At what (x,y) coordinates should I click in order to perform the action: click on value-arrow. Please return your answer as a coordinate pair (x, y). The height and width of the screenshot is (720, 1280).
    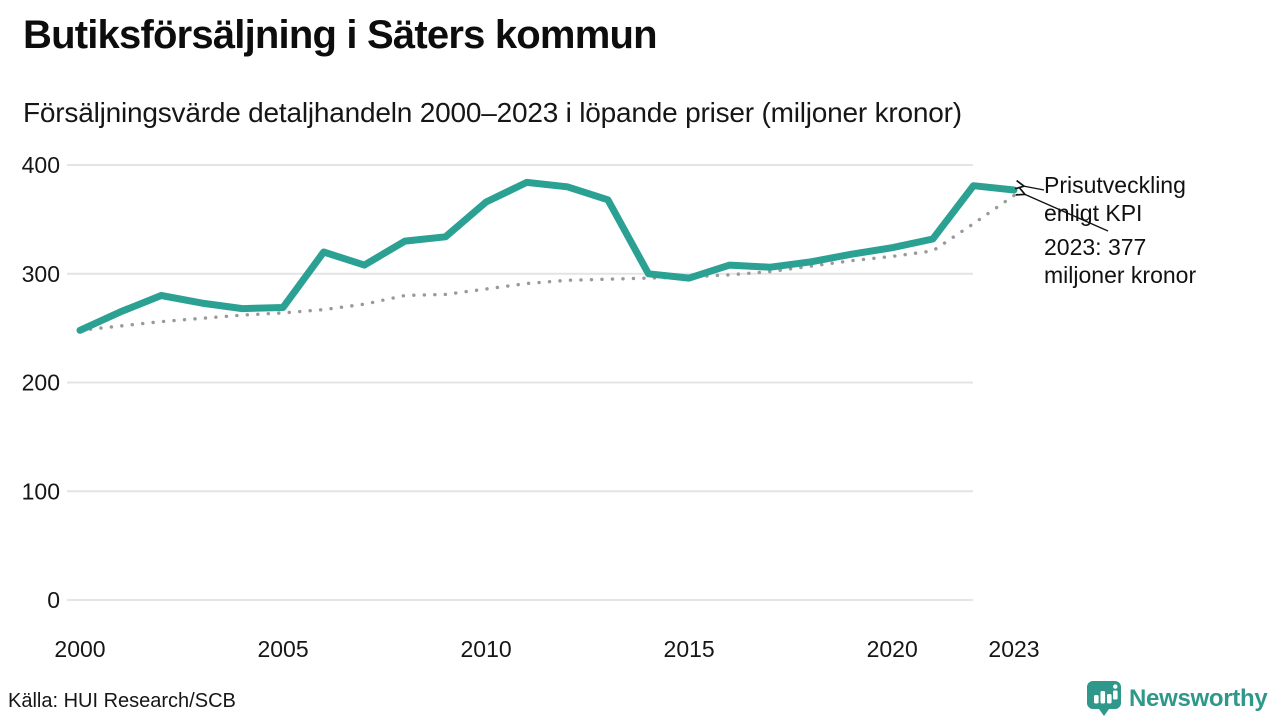
    Looking at the image, I should click on (1066, 213).